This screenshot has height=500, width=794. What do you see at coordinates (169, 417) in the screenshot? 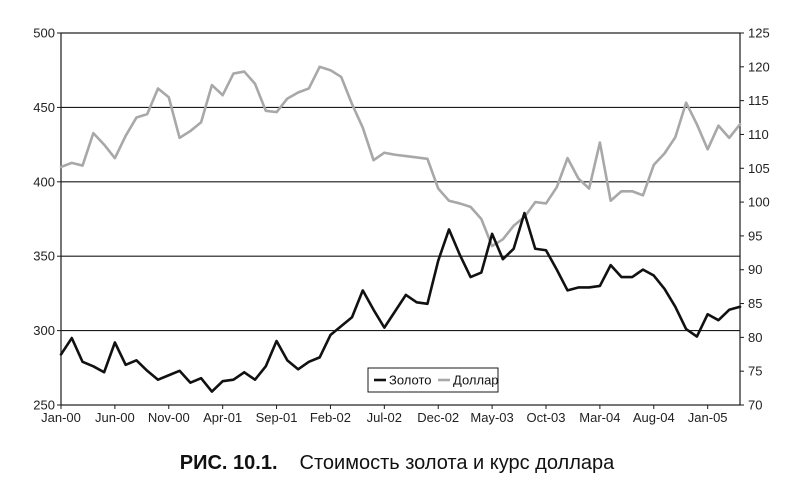
I see `x-tick-label: Nov-00` at bounding box center [169, 417].